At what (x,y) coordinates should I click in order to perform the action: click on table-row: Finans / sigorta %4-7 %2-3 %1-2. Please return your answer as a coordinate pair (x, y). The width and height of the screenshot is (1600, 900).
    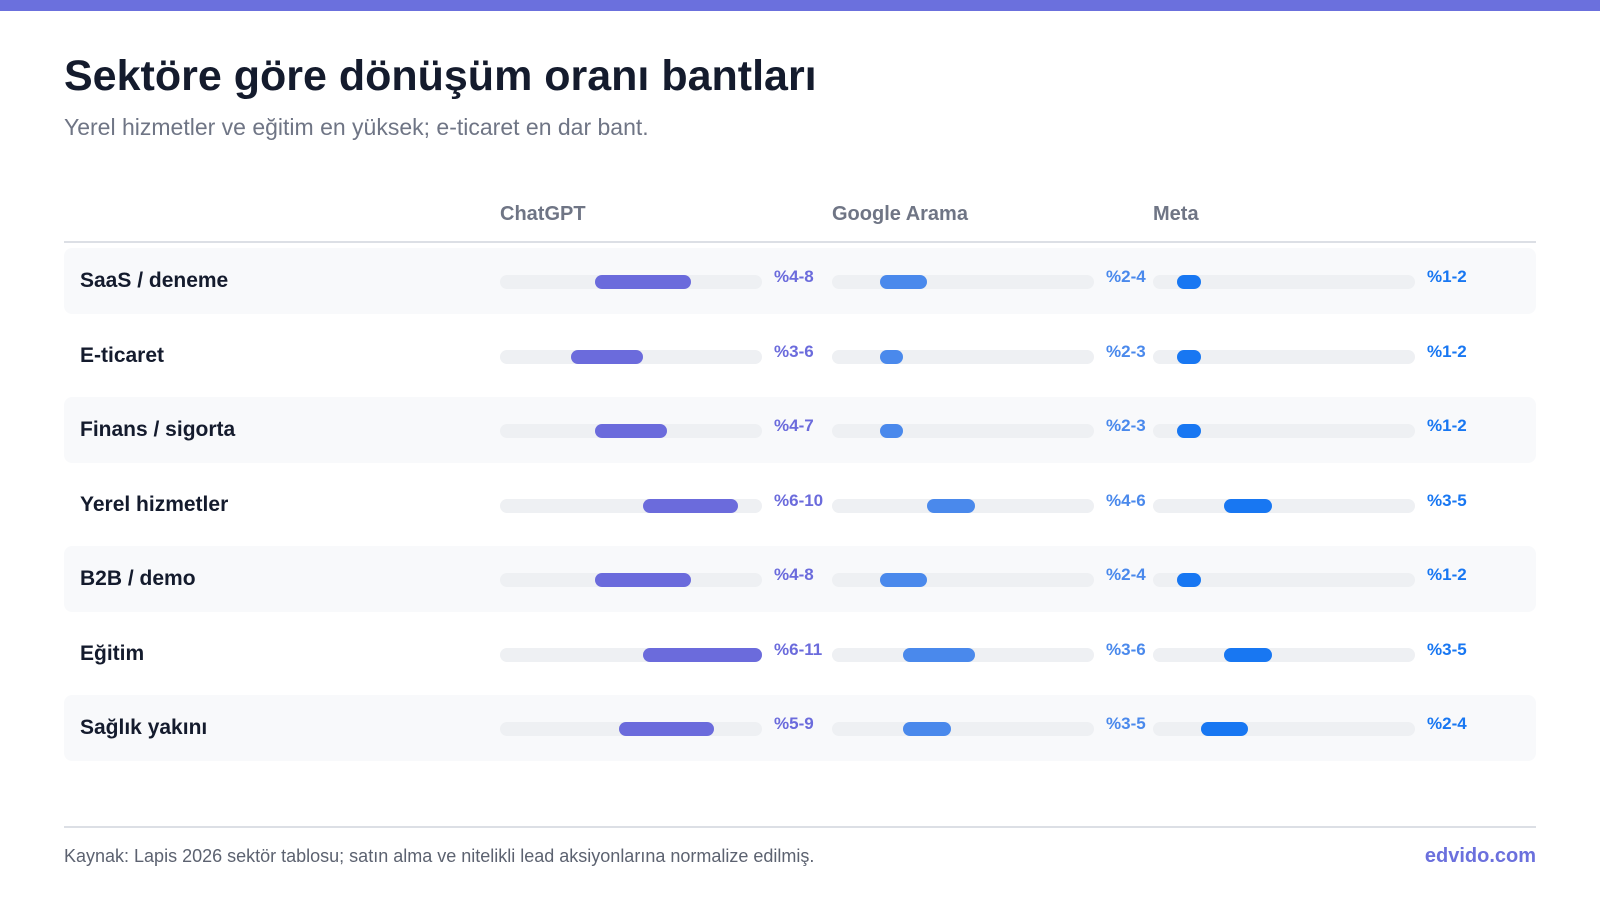
    Looking at the image, I should click on (800, 430).